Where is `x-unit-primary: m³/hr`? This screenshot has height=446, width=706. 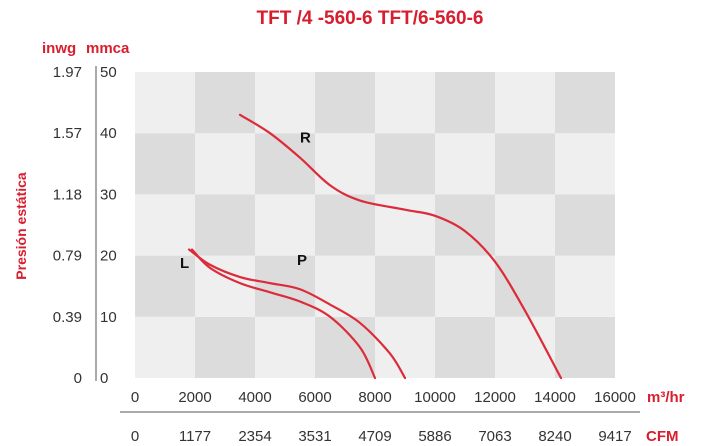
x-unit-primary: m³/hr is located at coordinates (666, 397).